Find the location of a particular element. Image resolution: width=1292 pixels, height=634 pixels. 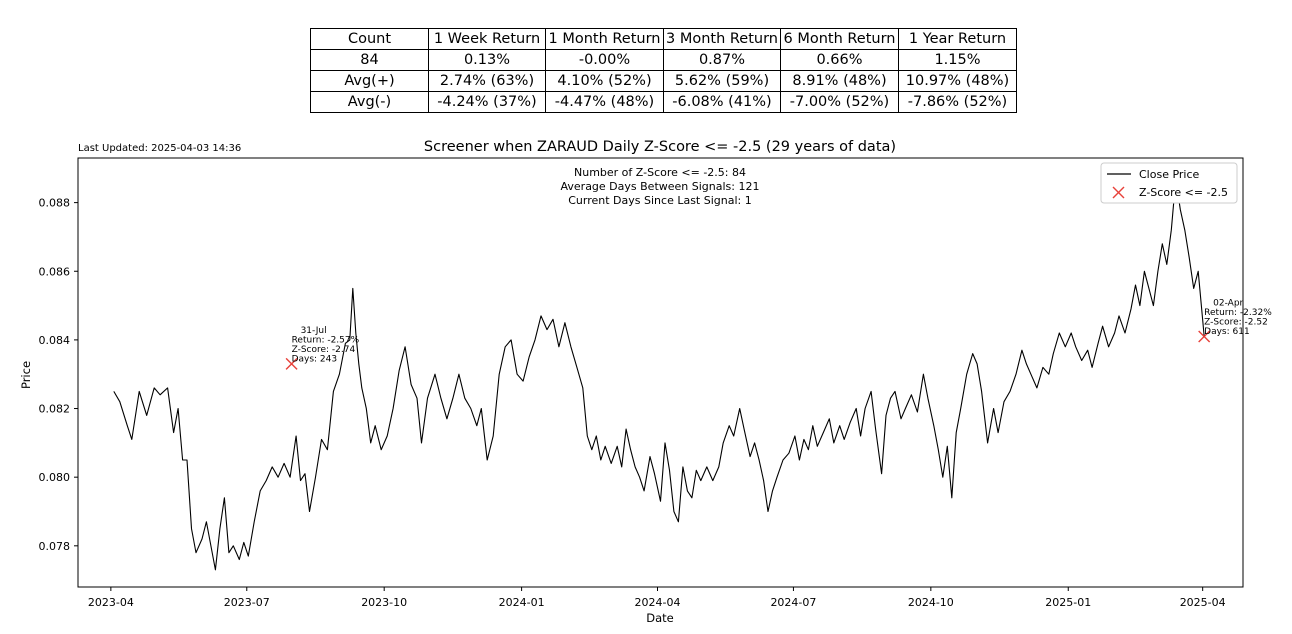

signal-annotation-days: Days: 243 is located at coordinates (315, 359).